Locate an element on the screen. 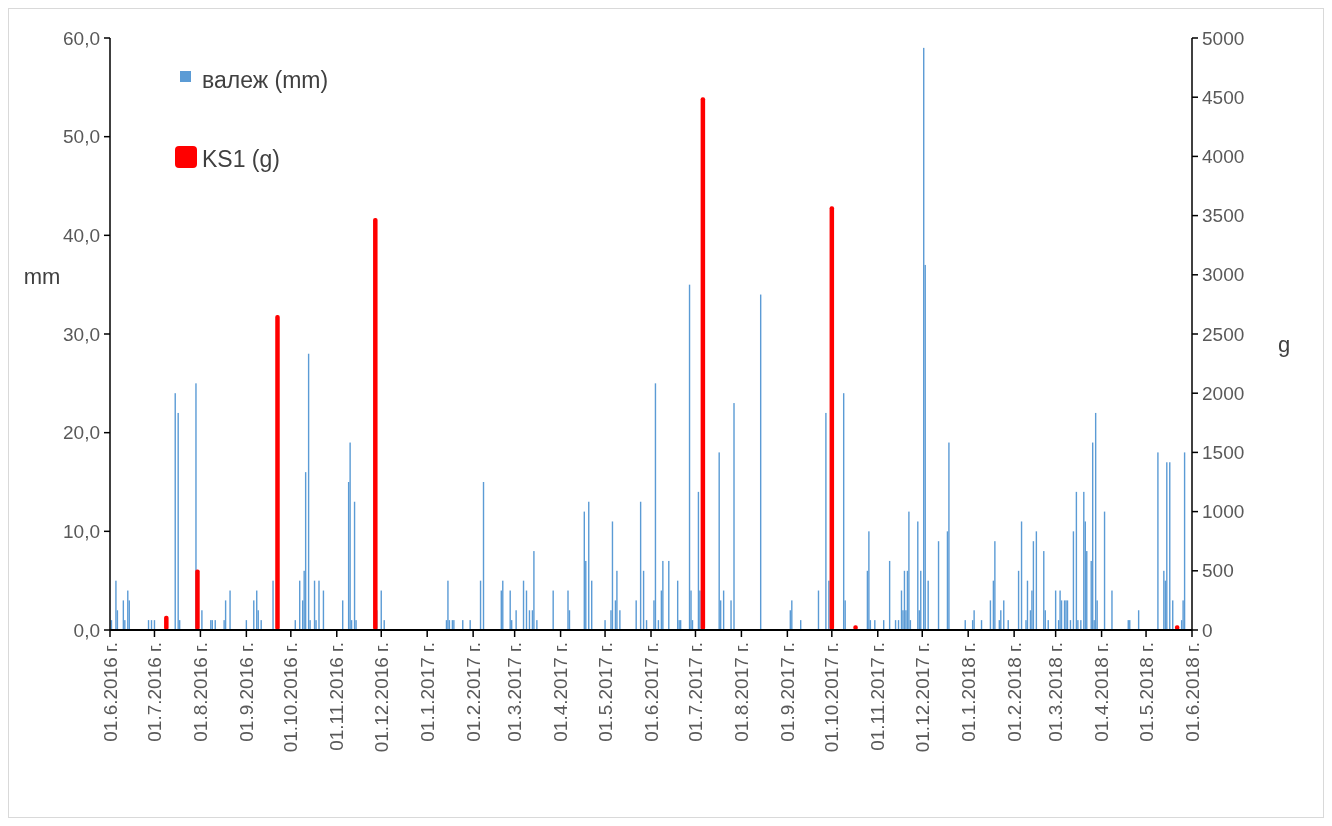 The image size is (1332, 826). x-tick-label: 01.10.2017 г. is located at coordinates (832, 697).